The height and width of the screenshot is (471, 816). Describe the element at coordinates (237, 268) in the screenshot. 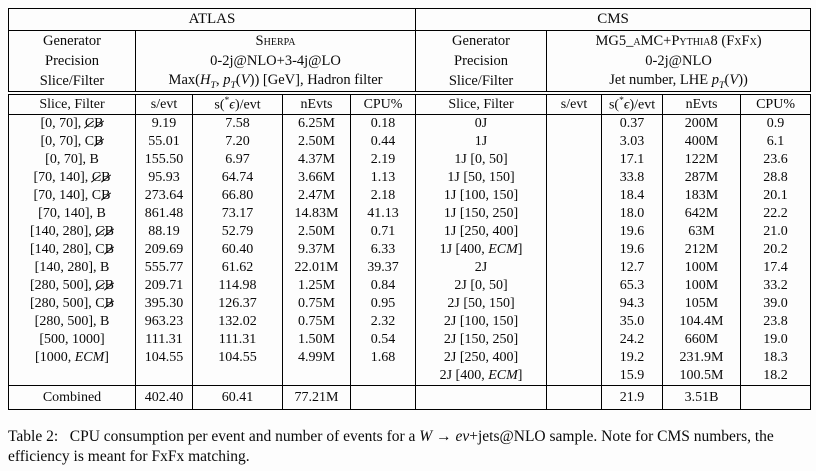

I see `atlas-s-eff-per-evt-cell: 61.62` at that location.